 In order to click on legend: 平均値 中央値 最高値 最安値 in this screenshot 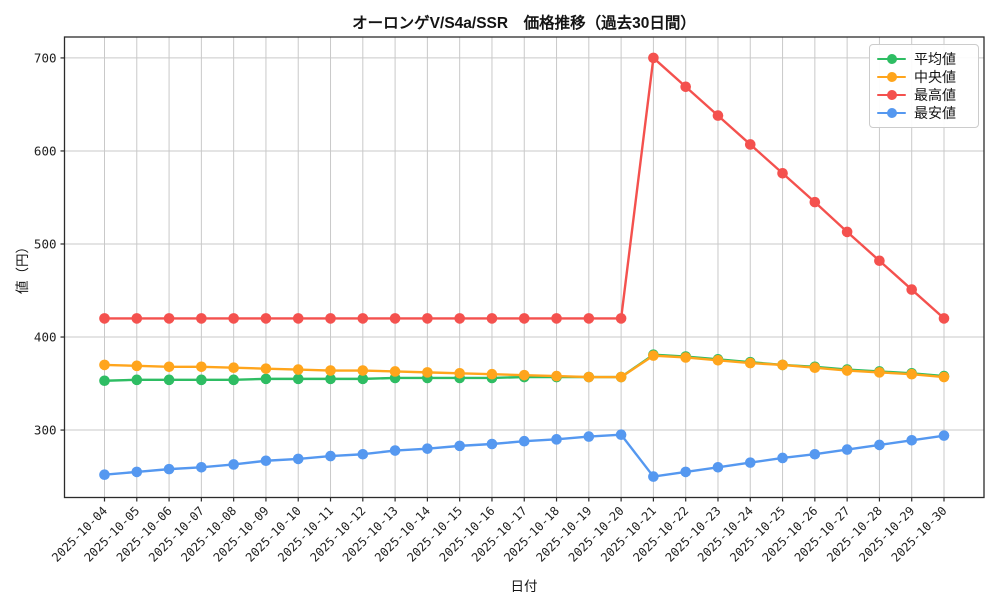, I will do `click(924, 86)`.